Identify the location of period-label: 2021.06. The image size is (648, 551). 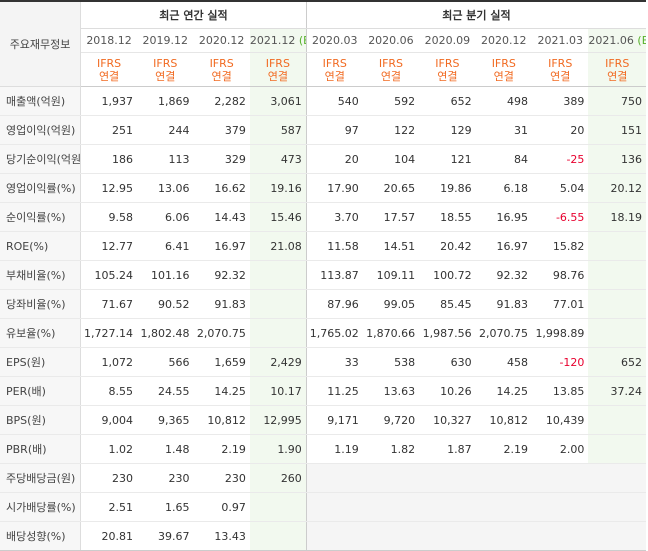
(611, 40).